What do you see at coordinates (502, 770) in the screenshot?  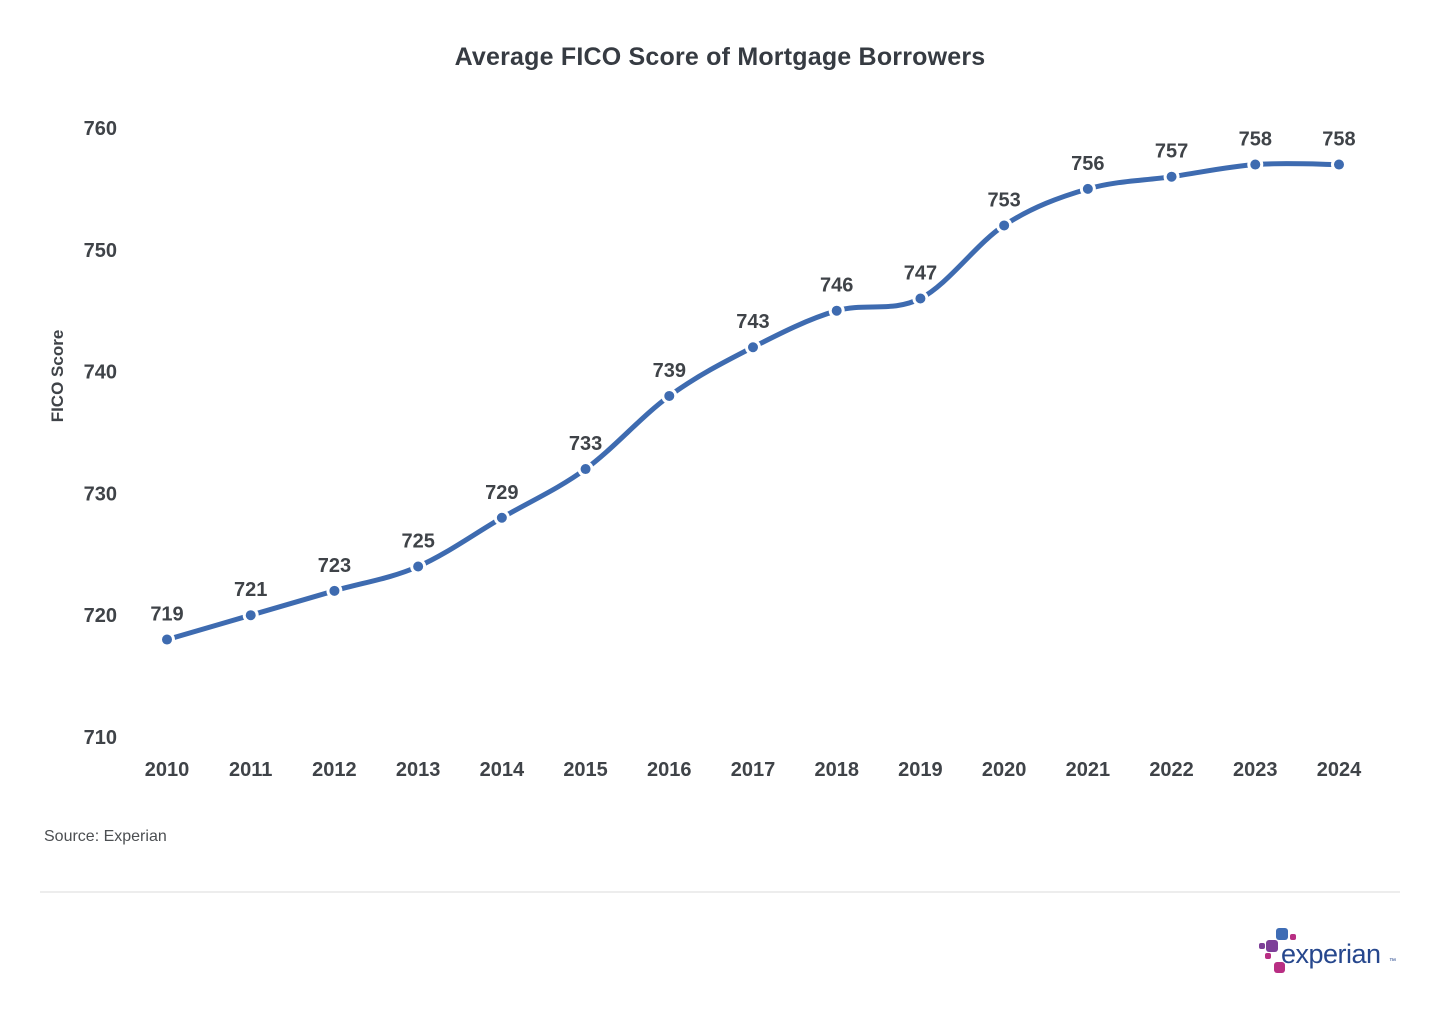 I see `x-tick-2014: 2014` at bounding box center [502, 770].